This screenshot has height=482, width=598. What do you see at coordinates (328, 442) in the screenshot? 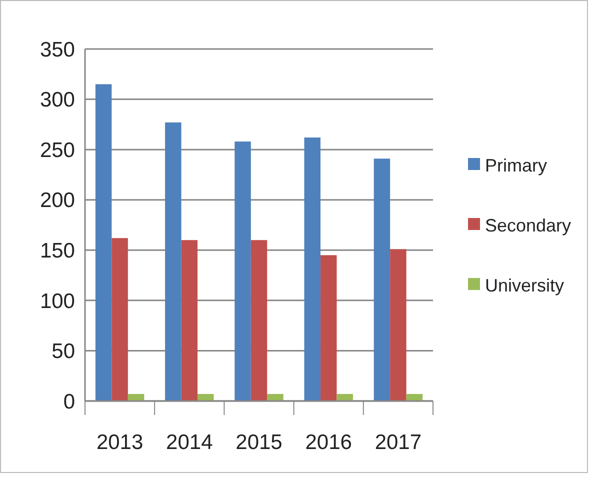
I see `x-tick-label: 2016` at bounding box center [328, 442].